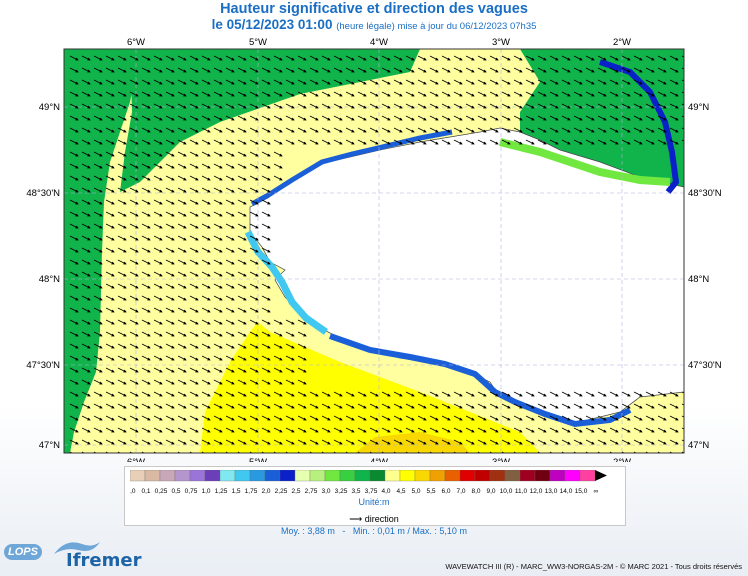 The height and width of the screenshot is (576, 748). What do you see at coordinates (43, 365) in the screenshot?
I see `lat-label-left: 47°30'N` at bounding box center [43, 365].